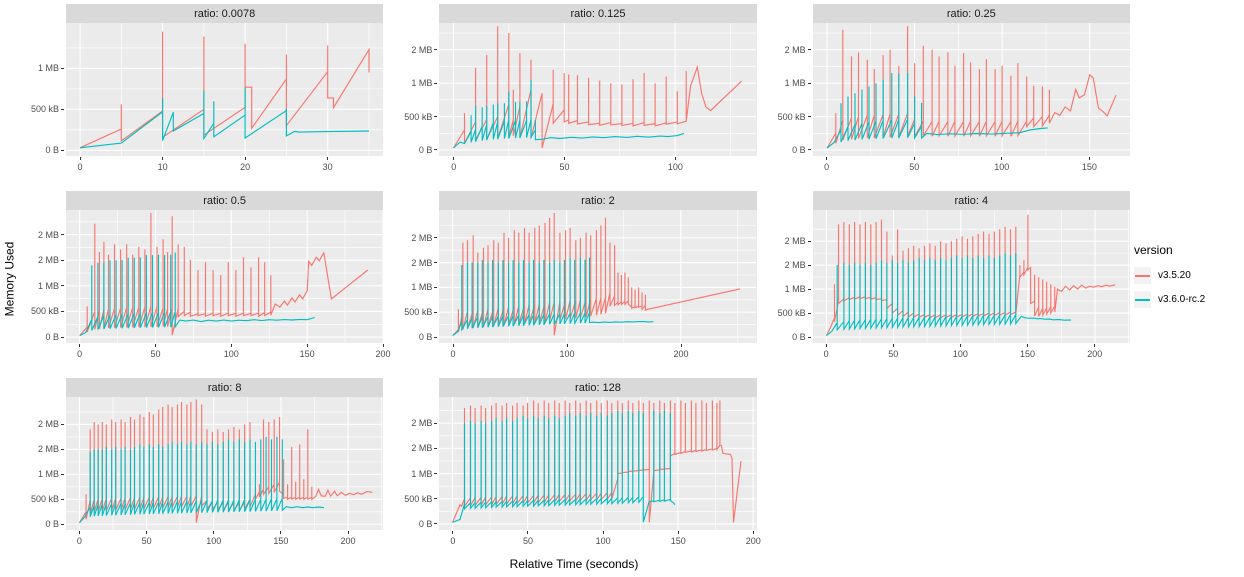 This screenshot has width=1244, height=577. What do you see at coordinates (1174, 275) in the screenshot?
I see `legend-item-label: v3.5.20` at bounding box center [1174, 275].